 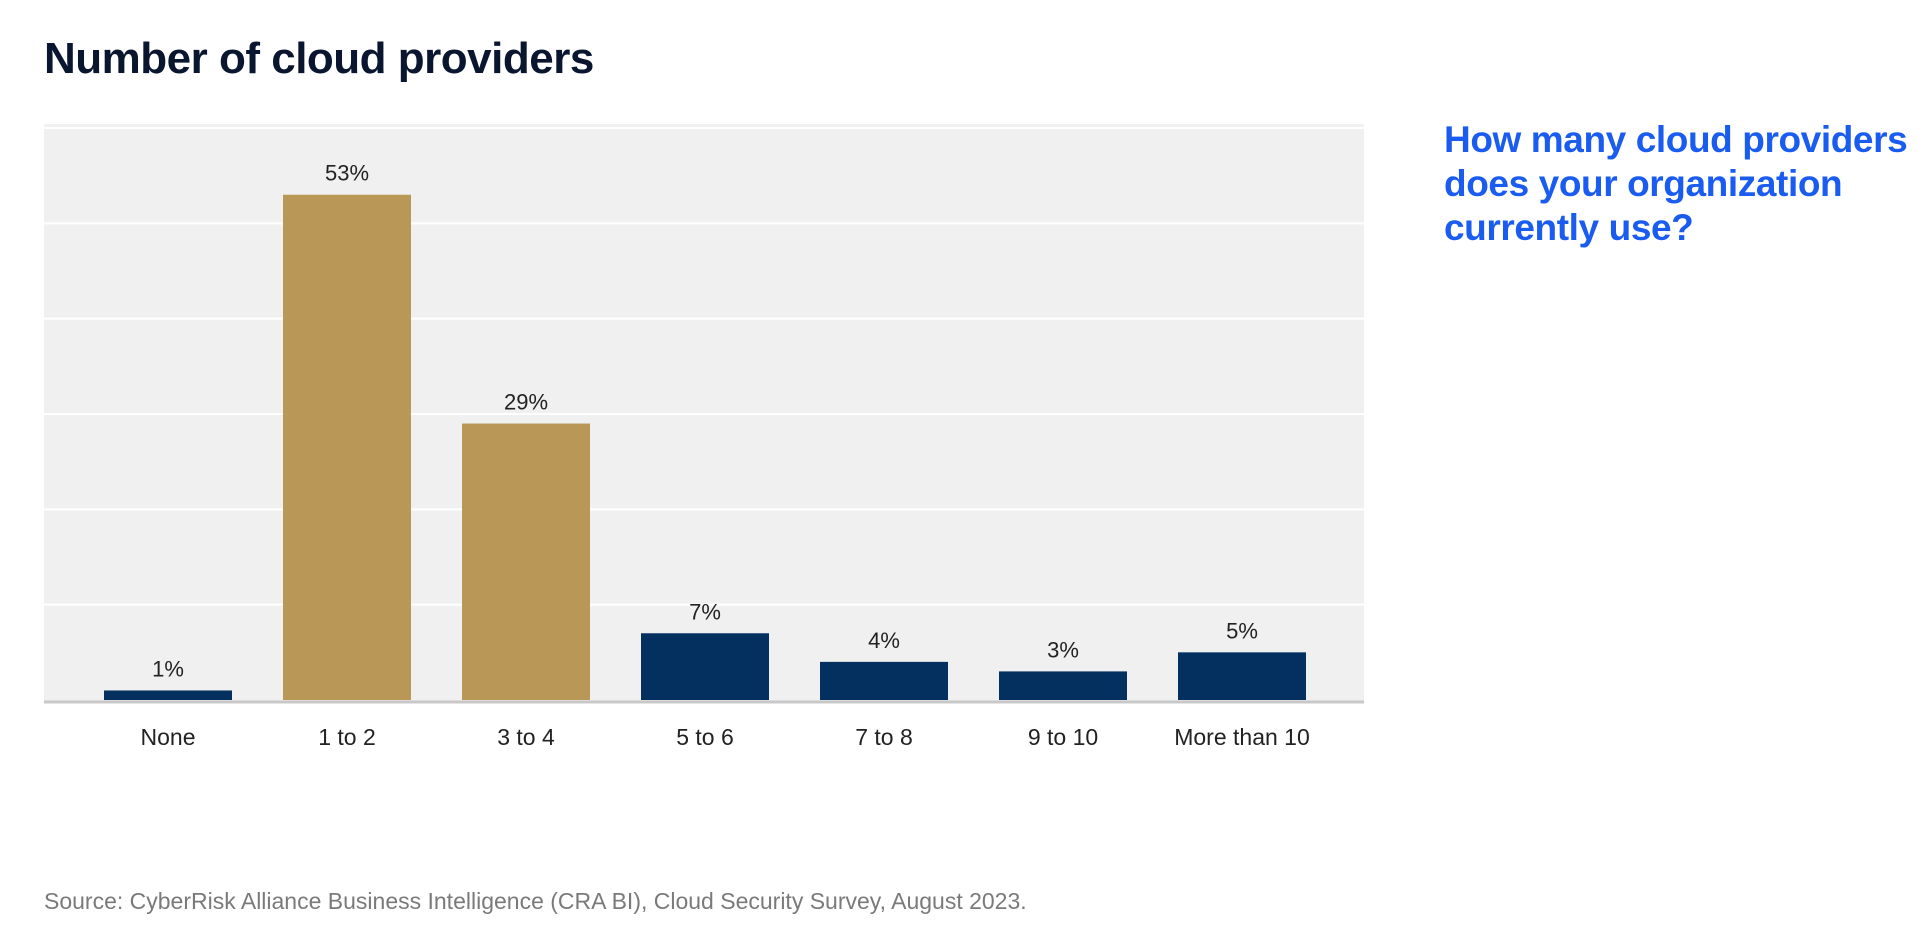 What do you see at coordinates (705, 737) in the screenshot?
I see `x-tick-label: 5 to 6` at bounding box center [705, 737].